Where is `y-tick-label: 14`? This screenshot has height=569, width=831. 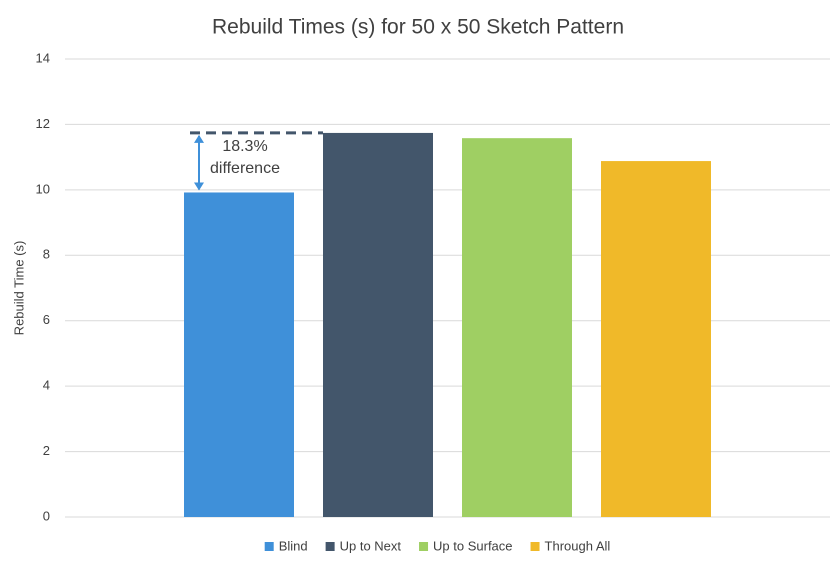 y-tick-label: 14 is located at coordinates (43, 57).